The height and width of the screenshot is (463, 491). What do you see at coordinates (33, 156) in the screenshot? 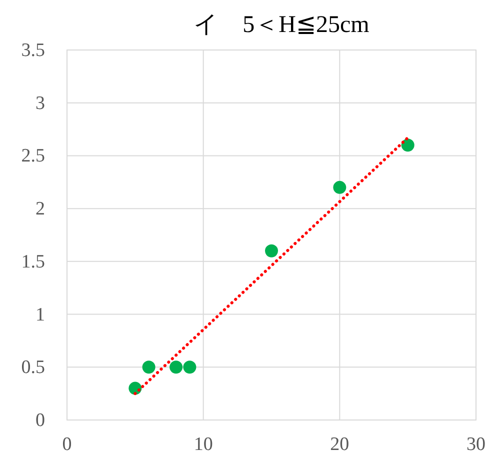
I see `y-tick-label: 2.5` at bounding box center [33, 156].